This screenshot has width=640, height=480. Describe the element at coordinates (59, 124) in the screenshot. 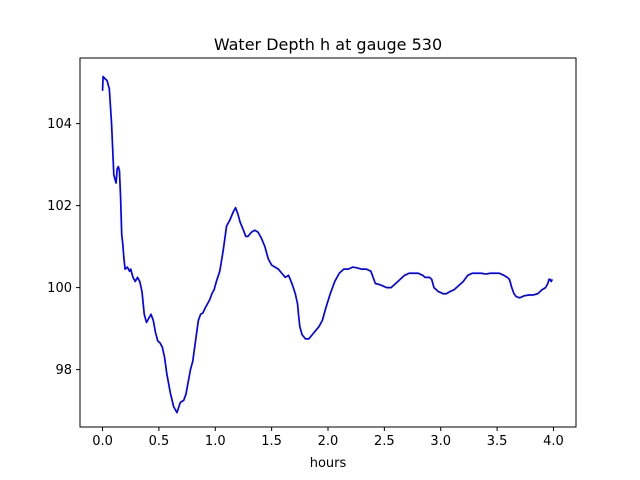

I see `y-tick-label: 104` at that location.